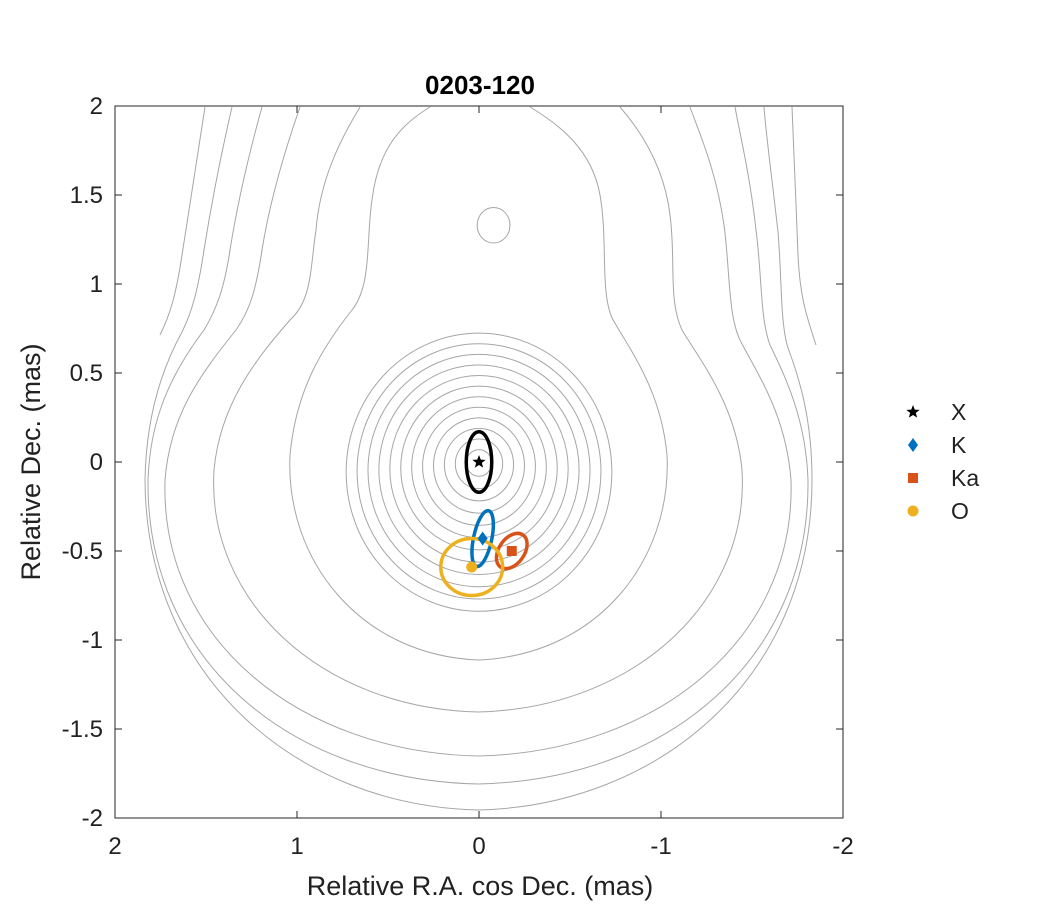  Describe the element at coordinates (82, 729) in the screenshot. I see `y-tick-label: -1.5` at that location.